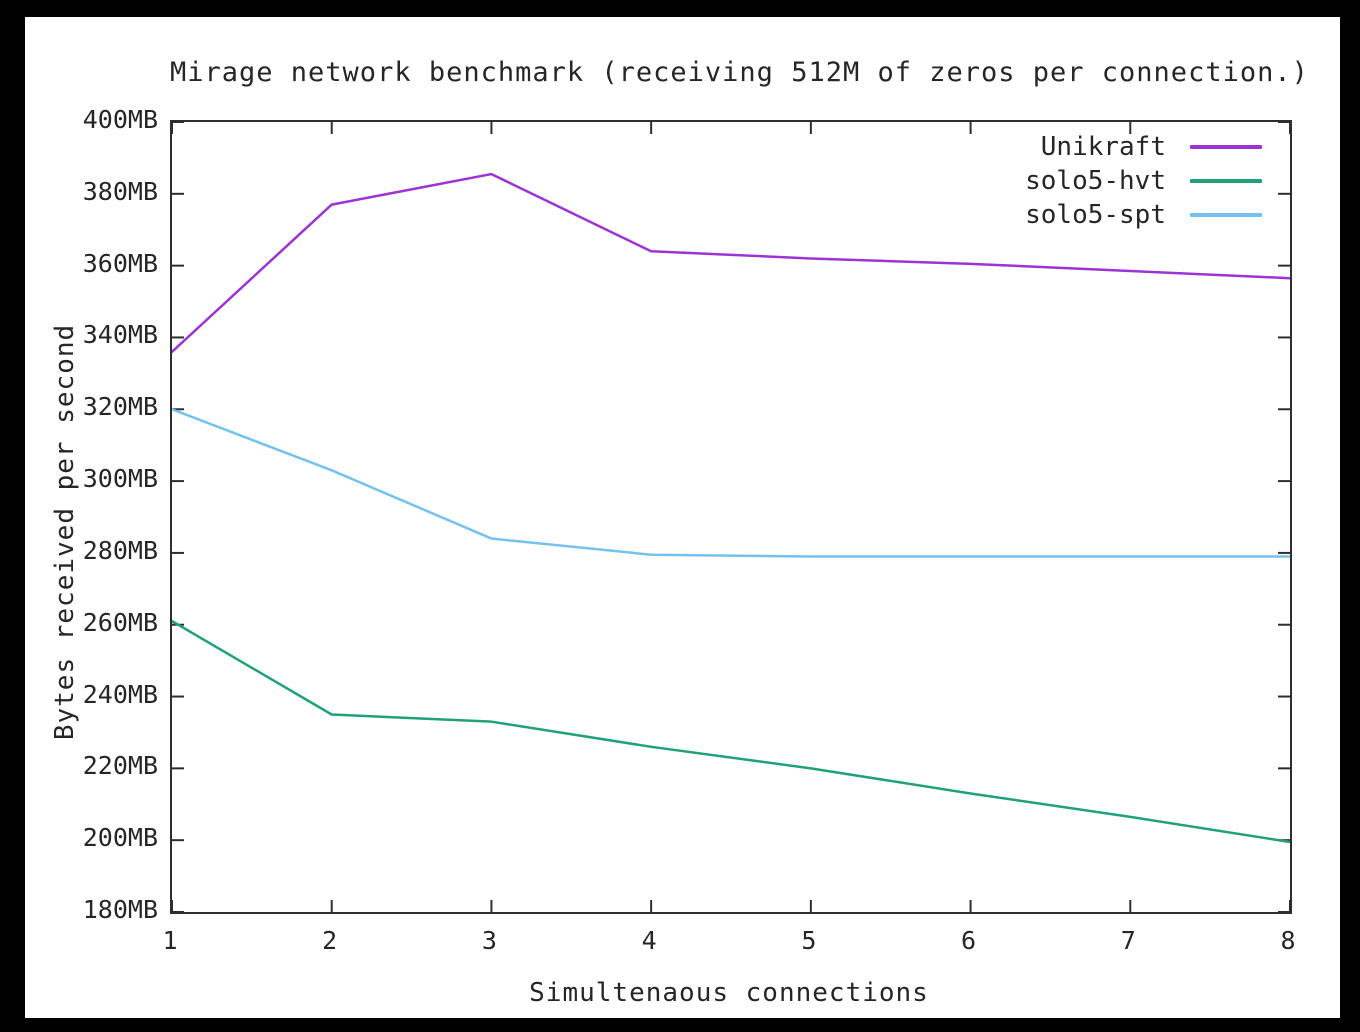 Image resolution: width=1360 pixels, height=1032 pixels. I want to click on legend-label: solo5-hvt, so click(1095, 181).